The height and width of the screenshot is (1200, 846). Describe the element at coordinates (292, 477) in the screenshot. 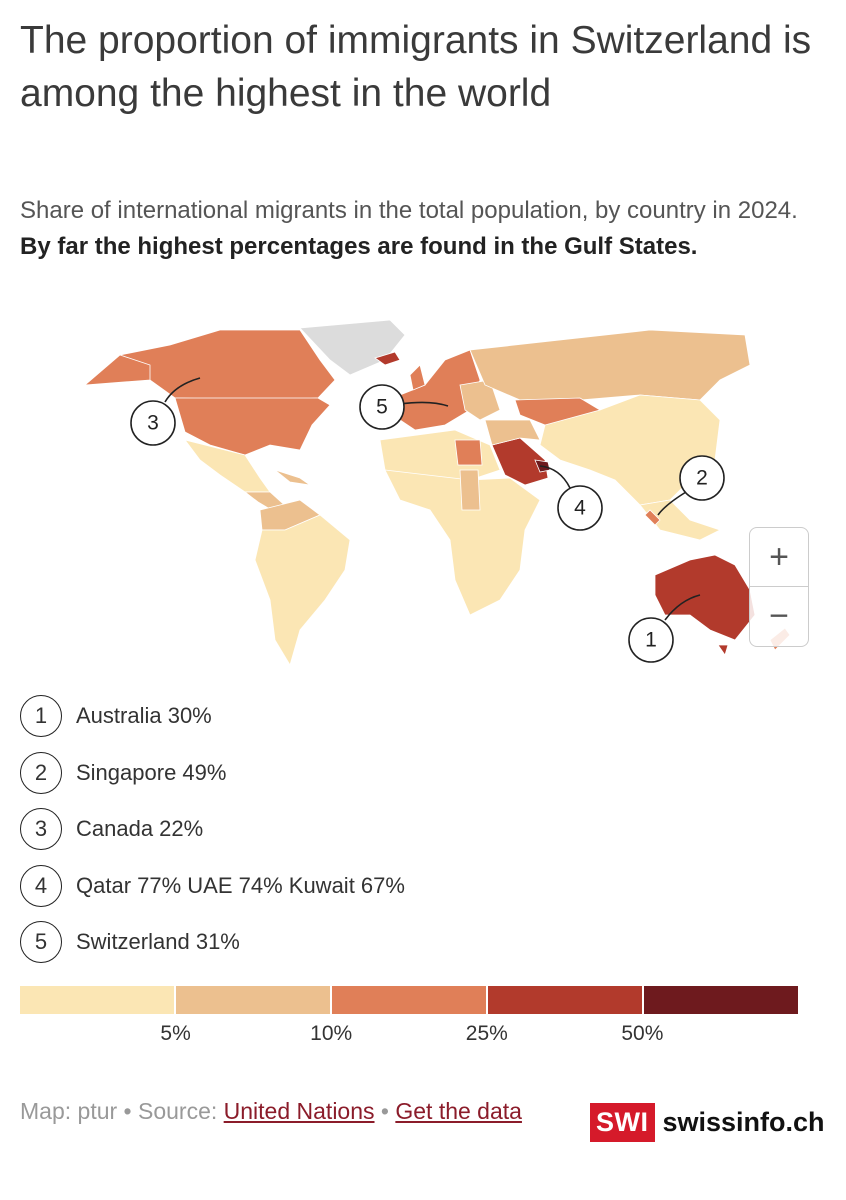

I see `caribbean` at that location.